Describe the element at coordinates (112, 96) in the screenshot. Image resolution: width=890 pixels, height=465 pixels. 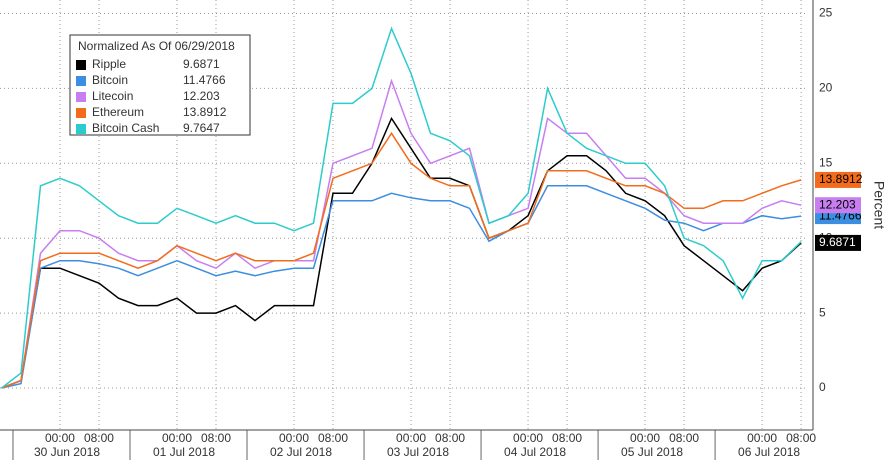
I see `legend-label: Litecoin` at that location.